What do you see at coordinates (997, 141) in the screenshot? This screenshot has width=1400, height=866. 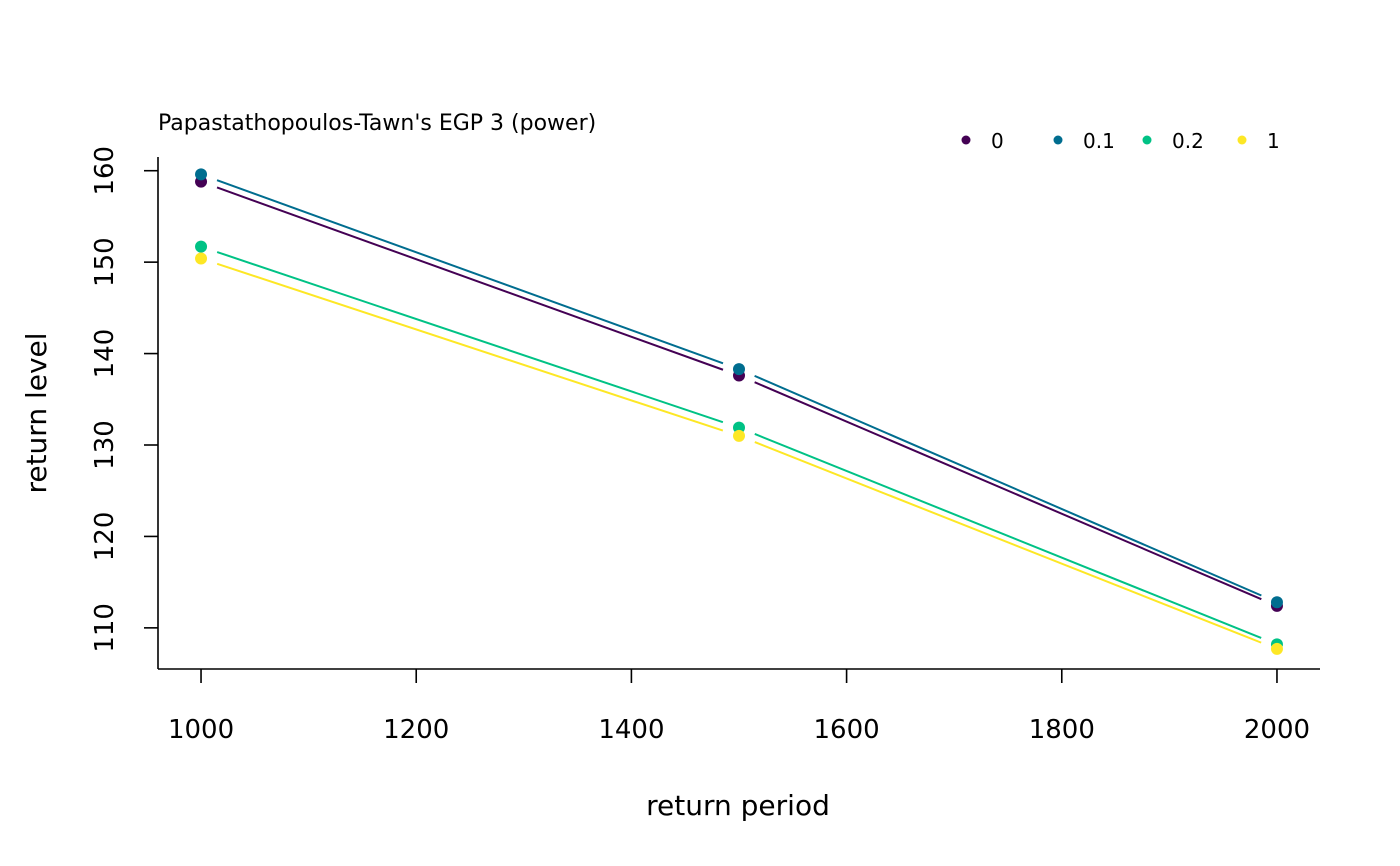 I see `legend-label: 0` at bounding box center [997, 141].